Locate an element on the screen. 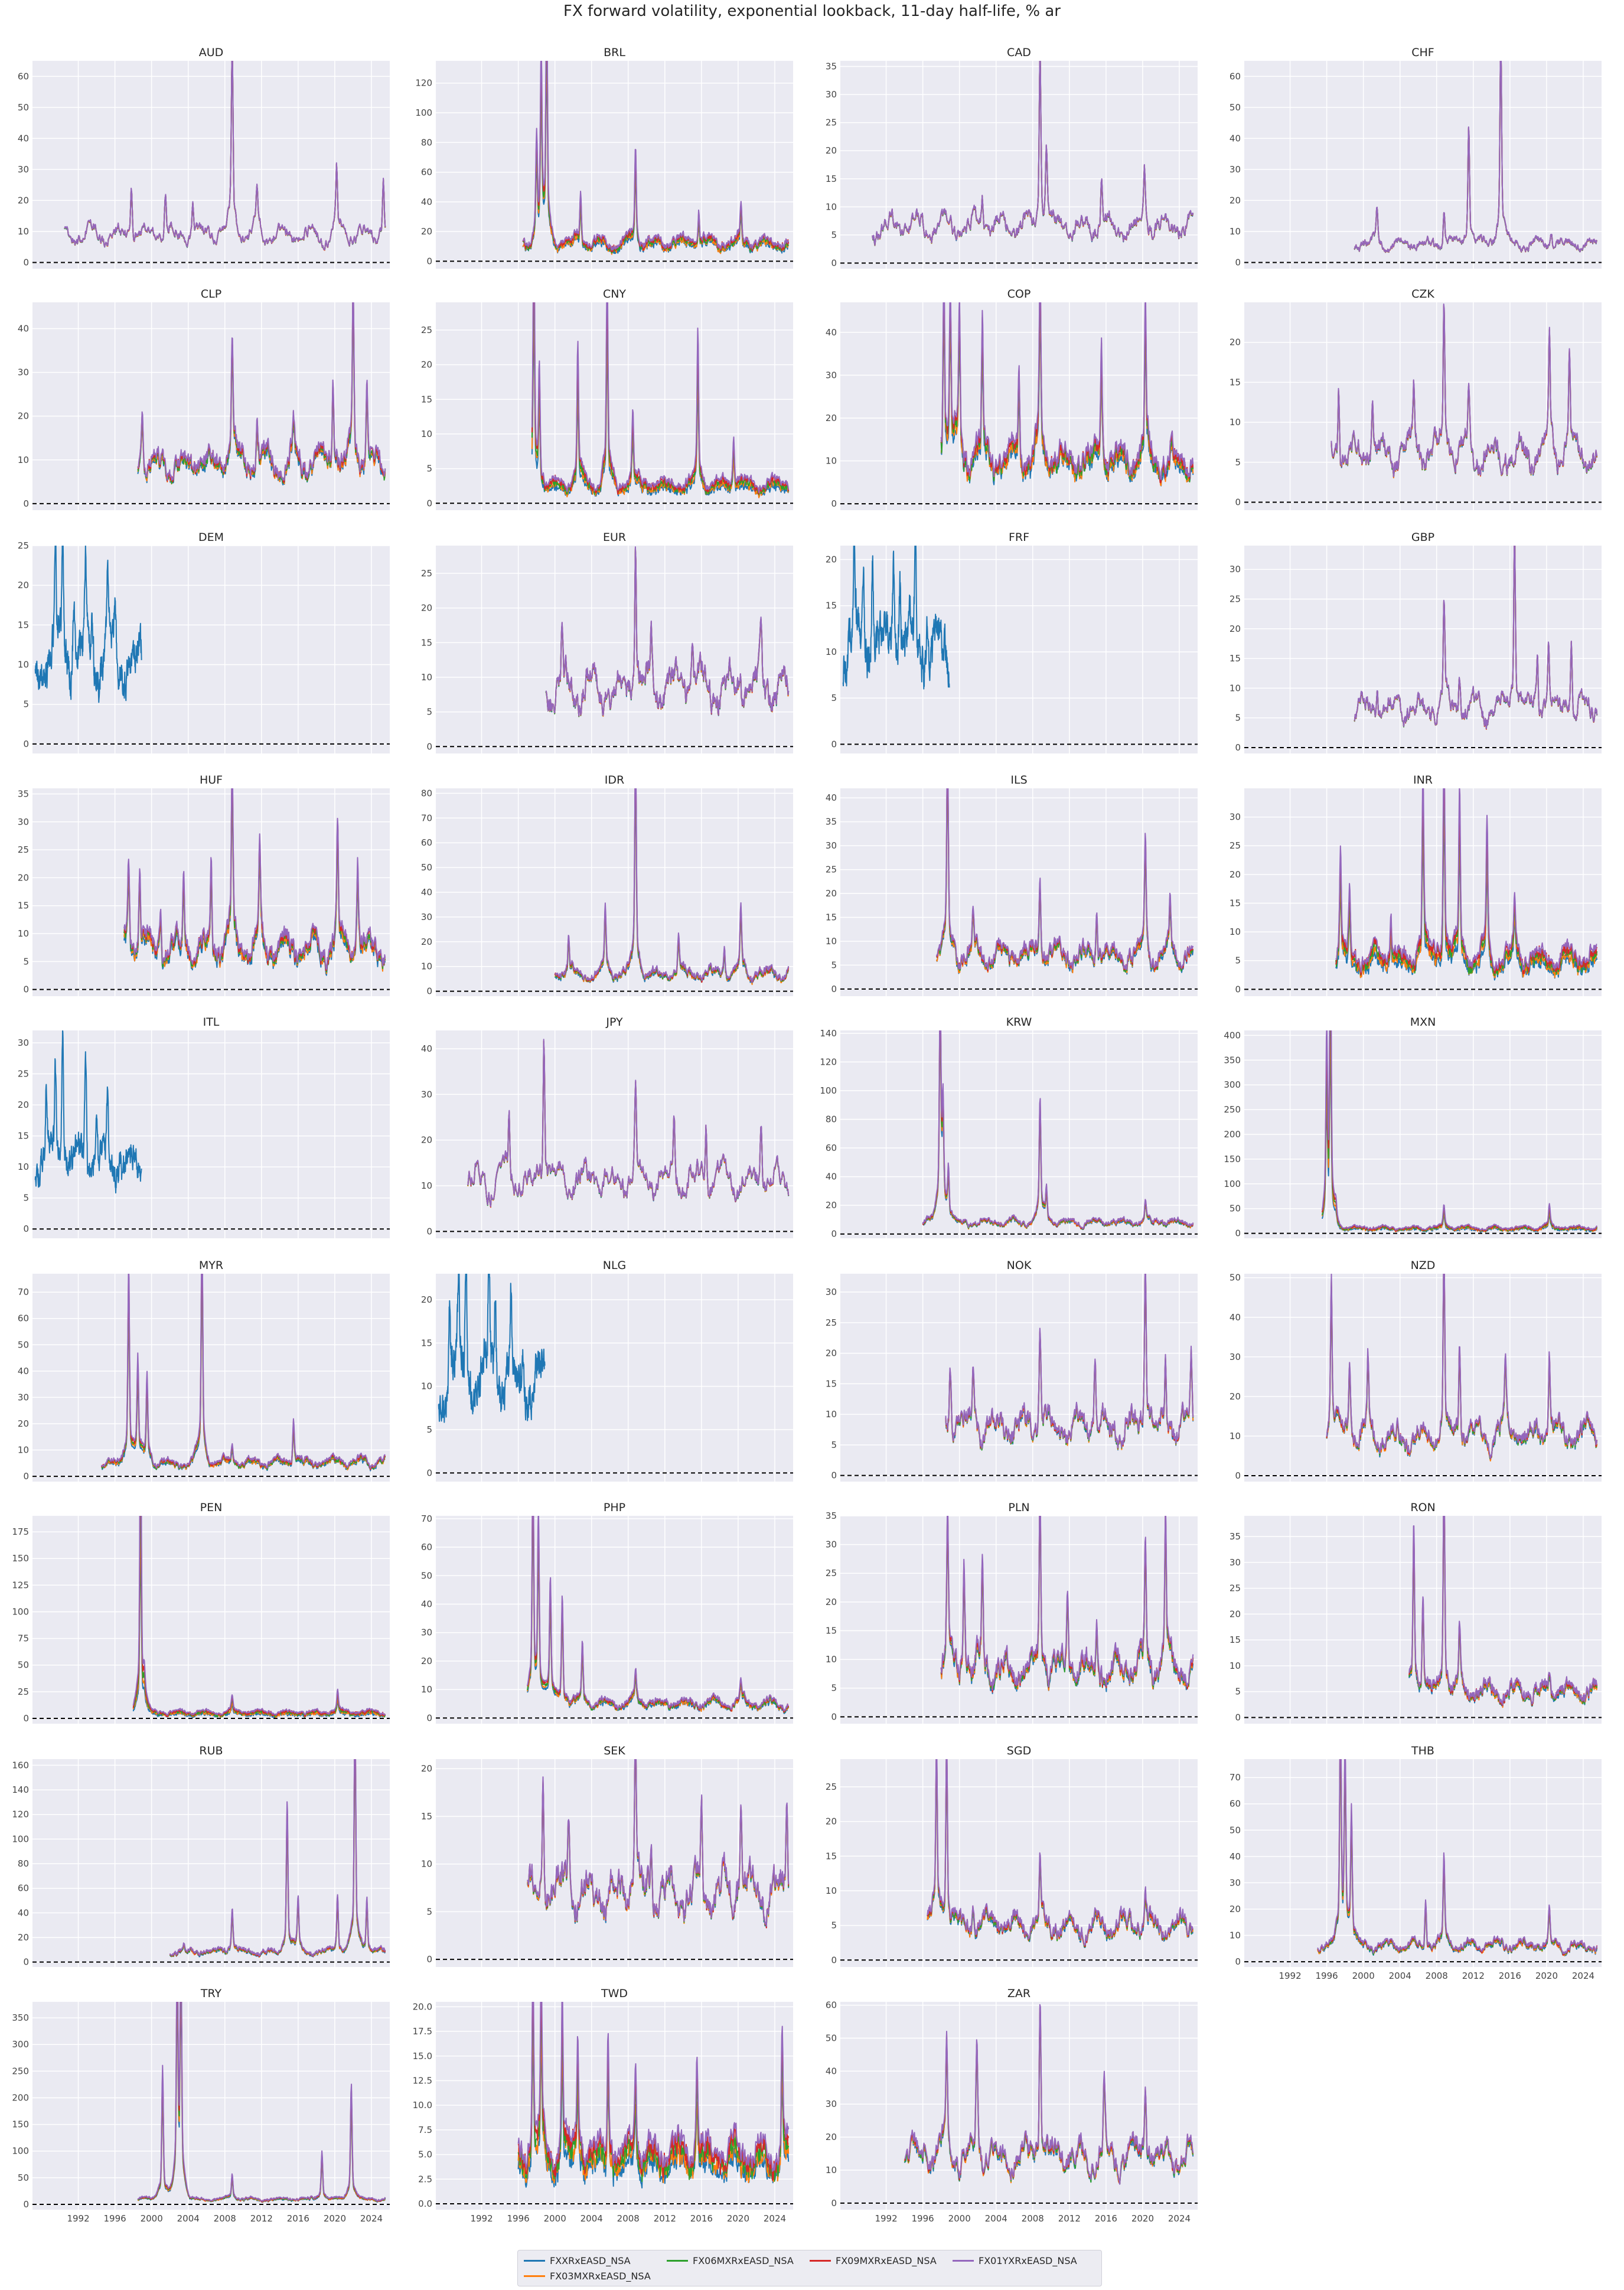 Image resolution: width=1624 pixels, height=2290 pixels. legend-item: FX01YXRxEASD_NSA is located at coordinates (1024, 2260).